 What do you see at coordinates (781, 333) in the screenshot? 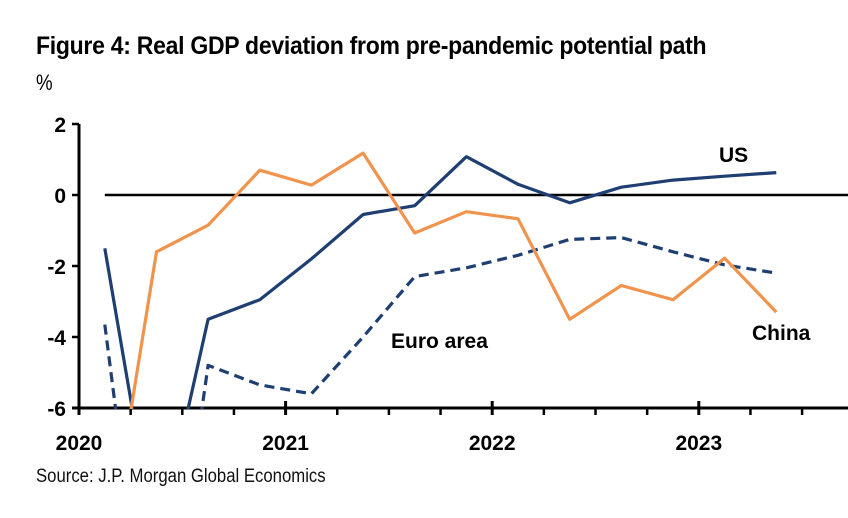
I see `series-label-china: China` at bounding box center [781, 333].